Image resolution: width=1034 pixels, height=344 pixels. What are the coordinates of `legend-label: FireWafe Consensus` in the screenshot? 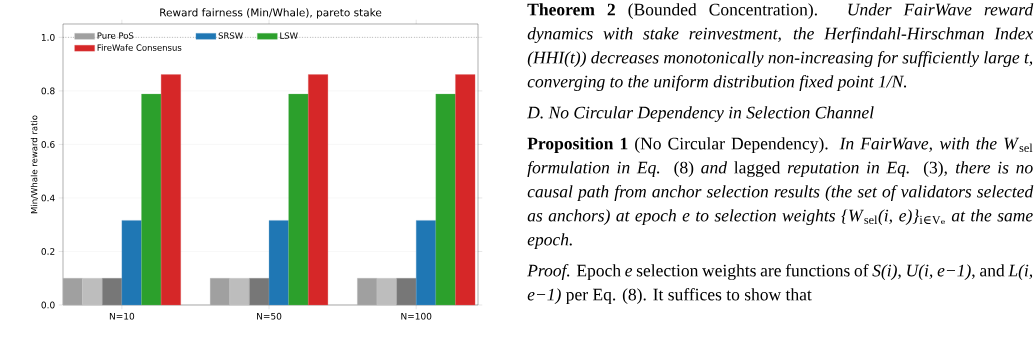 It's located at (139, 47).